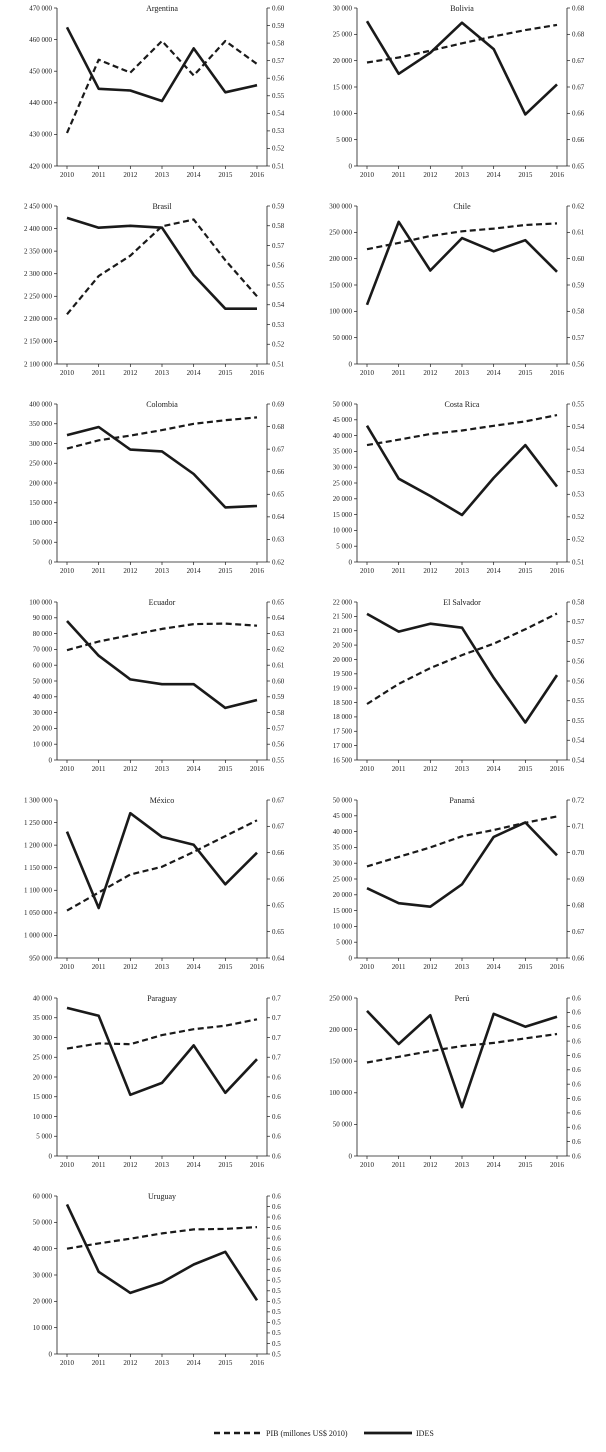 Image resolution: width=606 pixels, height=1452 pixels. Describe the element at coordinates (278, 634) in the screenshot. I see `right-tick-label: 0.63` at that location.